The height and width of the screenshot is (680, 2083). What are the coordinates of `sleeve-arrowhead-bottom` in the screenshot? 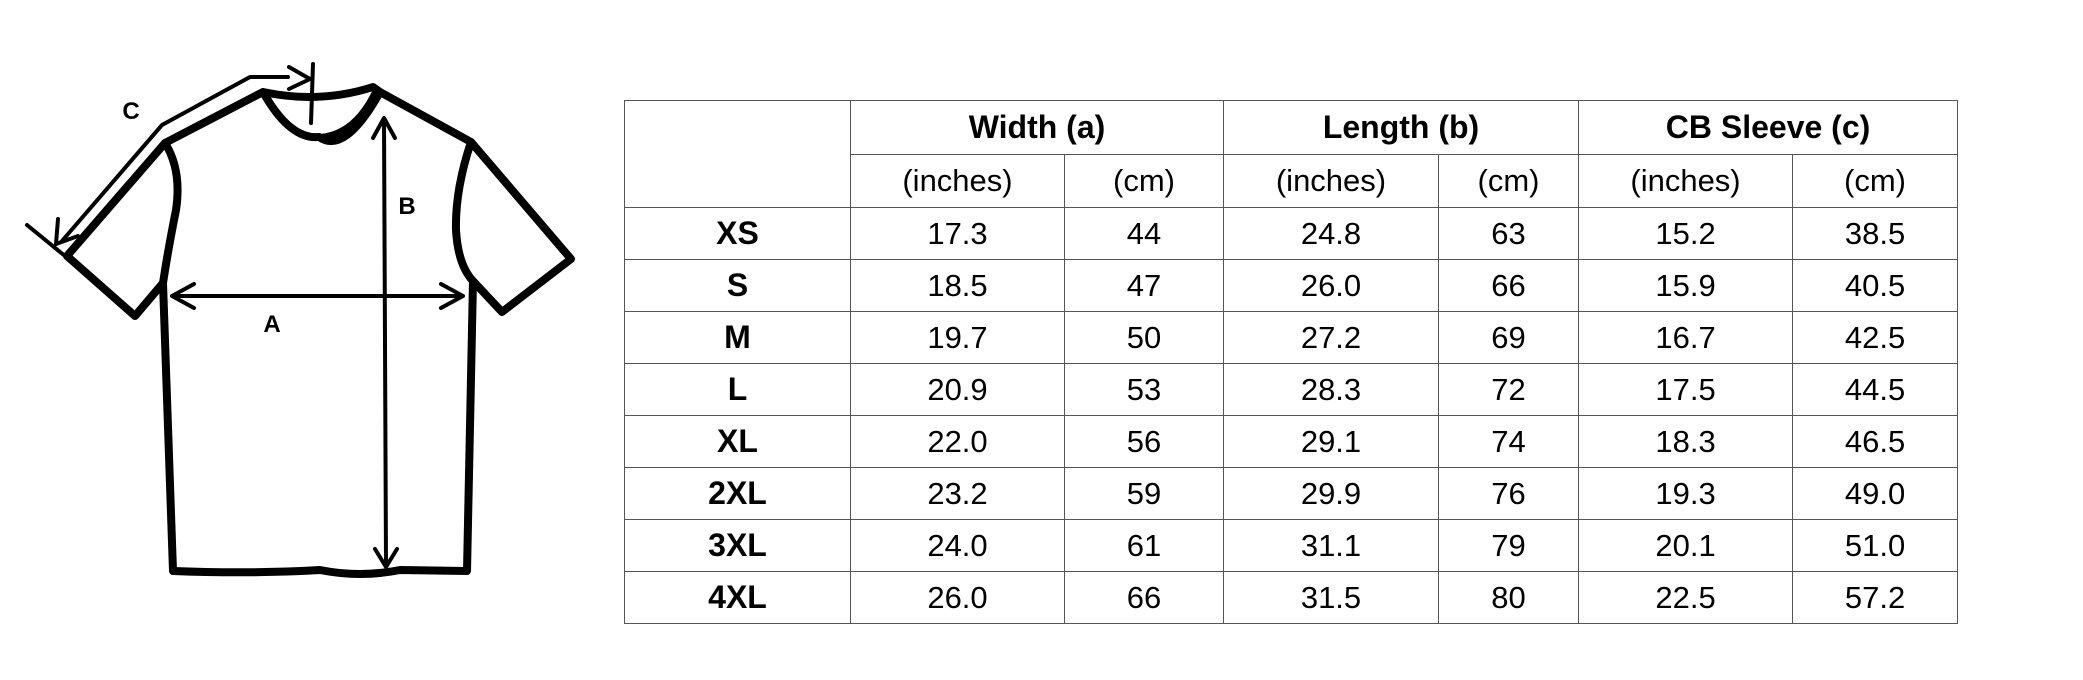 It's located at (67, 231).